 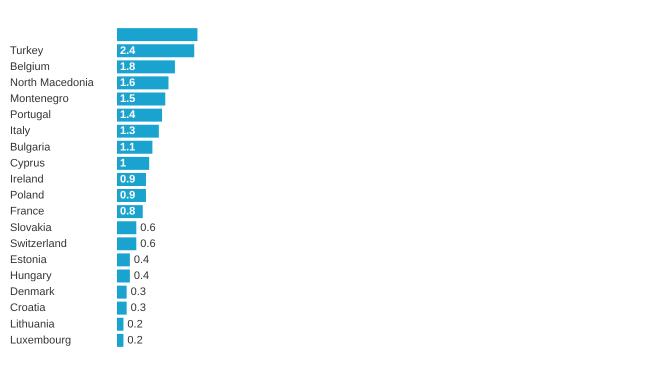 What do you see at coordinates (128, 131) in the screenshot?
I see `data-label: 1.3` at bounding box center [128, 131].